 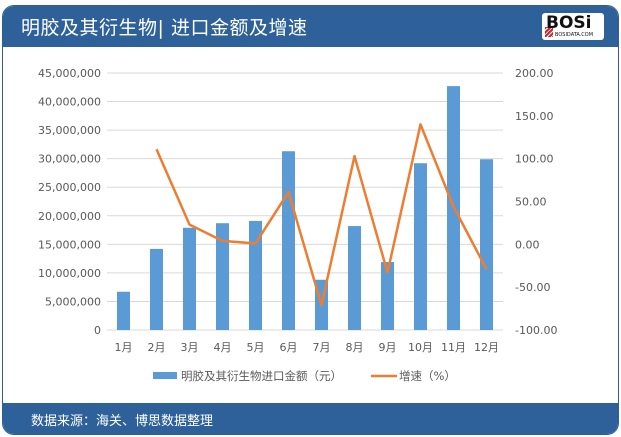 I want to click on right-axis-tick: -100.00, so click(x=536, y=330).